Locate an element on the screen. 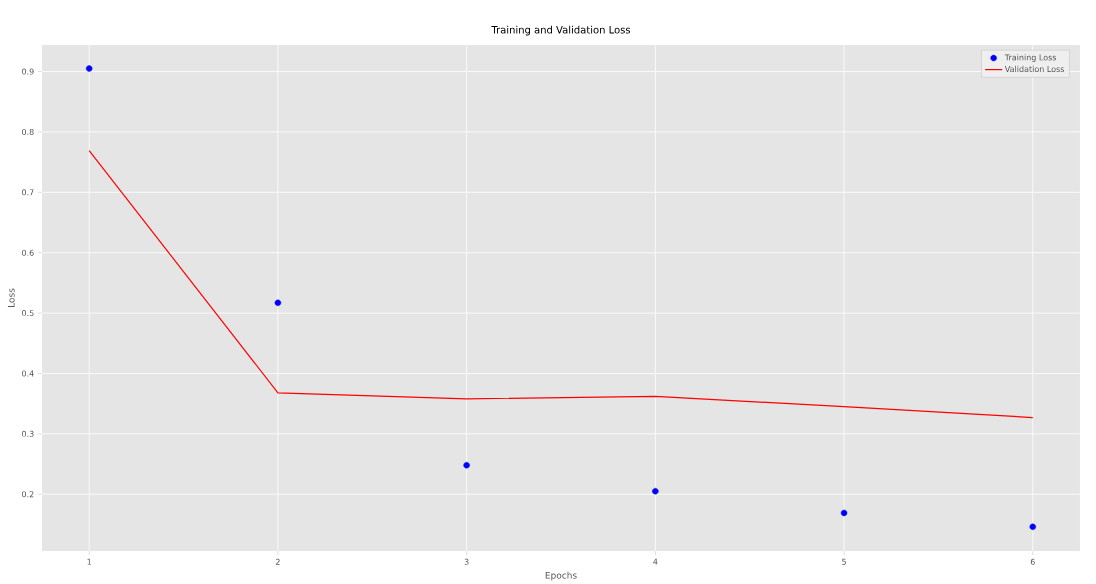 This screenshot has width=1096, height=584. y-tick-label: 0.2 is located at coordinates (28, 494).